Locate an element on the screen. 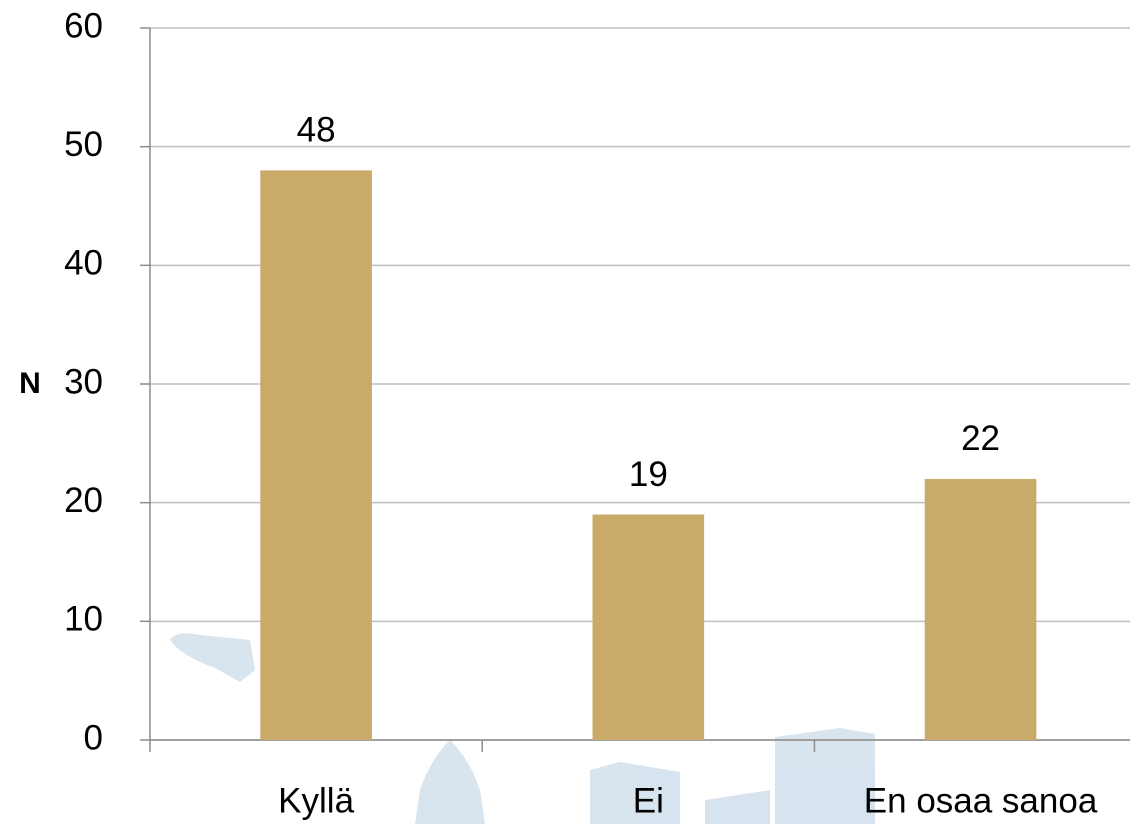 The width and height of the screenshot is (1132, 824). watermark-tower is located at coordinates (450, 782).